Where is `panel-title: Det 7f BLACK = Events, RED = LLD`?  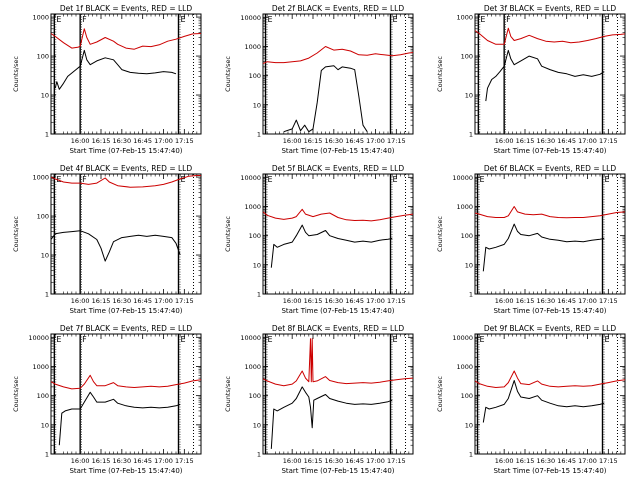
panel-title: Det 7f BLACK = Events, RED = LLD is located at coordinates (126, 328).